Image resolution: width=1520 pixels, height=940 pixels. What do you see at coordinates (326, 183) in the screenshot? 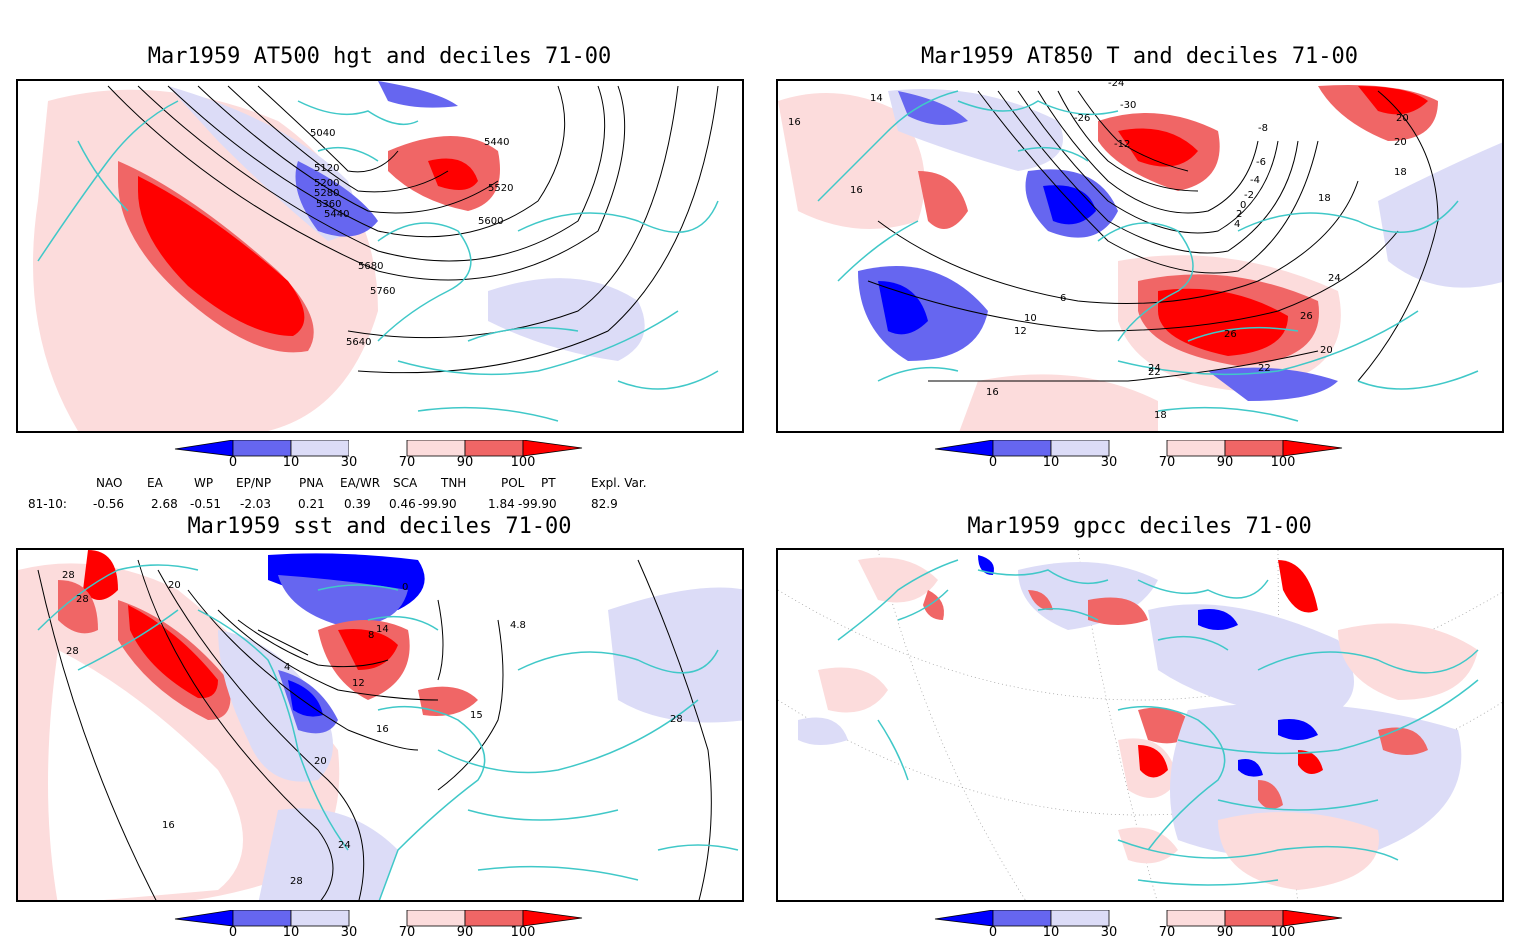
I see `contour-label: 5200` at bounding box center [326, 183].